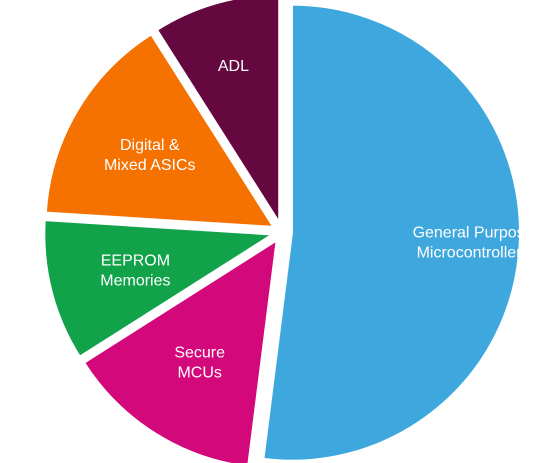 This screenshot has height=463, width=553. Describe the element at coordinates (135, 271) in the screenshot. I see `slice-label-2: EEPROM Memories` at that location.